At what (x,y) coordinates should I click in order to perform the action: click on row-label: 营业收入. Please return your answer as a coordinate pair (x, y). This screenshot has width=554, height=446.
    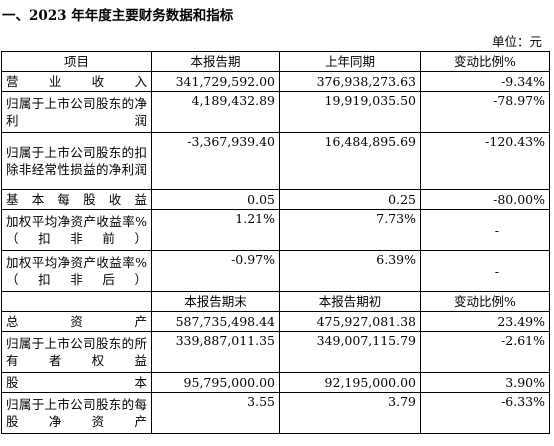
    Looking at the image, I should click on (76, 81).